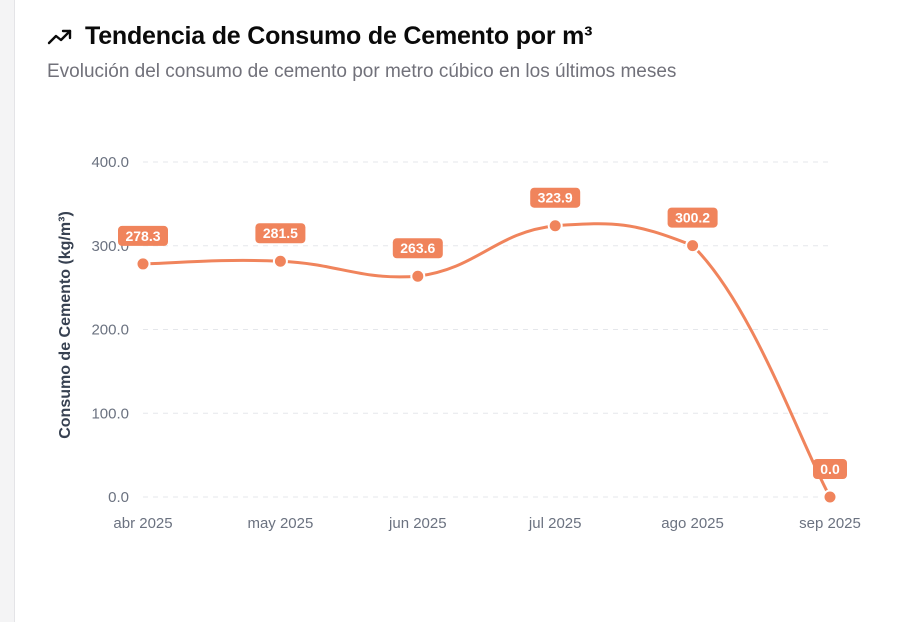  What do you see at coordinates (692, 523) in the screenshot?
I see `x-tick-label: ago 2025` at bounding box center [692, 523].